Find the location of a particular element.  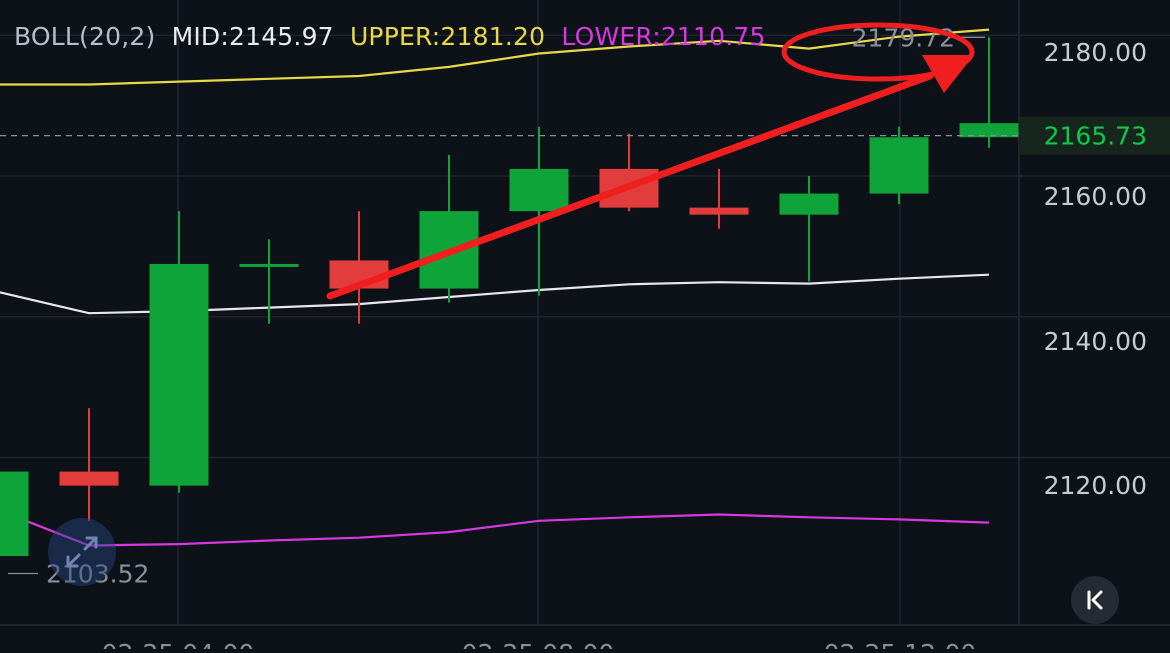

annotation-ellipse is located at coordinates (878, 52).